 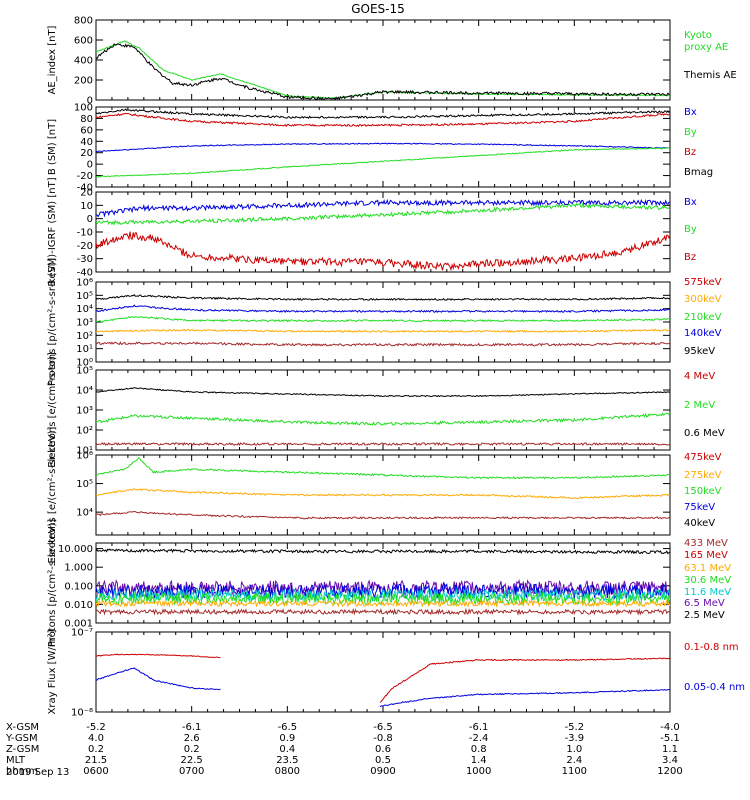 I want to click on x-row-value: 0.6, so click(x=383, y=749).